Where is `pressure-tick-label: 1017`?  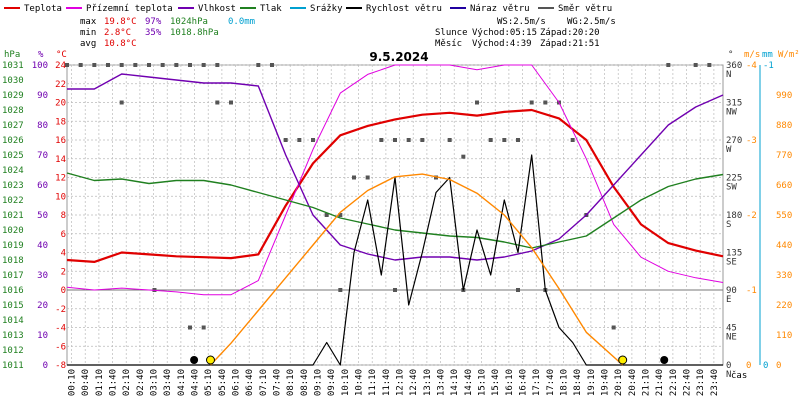 pressure-tick-label: 1017 is located at coordinates (13, 276).